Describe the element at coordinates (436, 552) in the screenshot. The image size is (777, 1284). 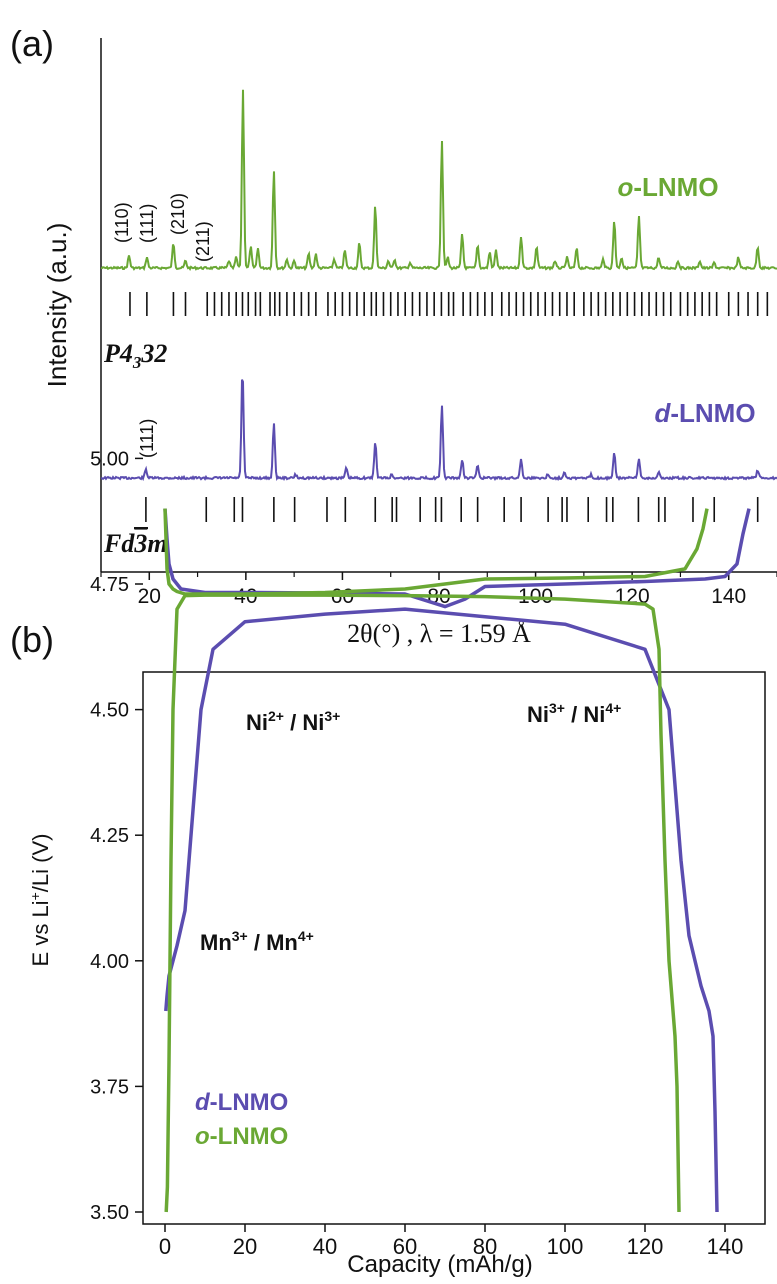
I see `o-lnmo-charge-curve` at that location.